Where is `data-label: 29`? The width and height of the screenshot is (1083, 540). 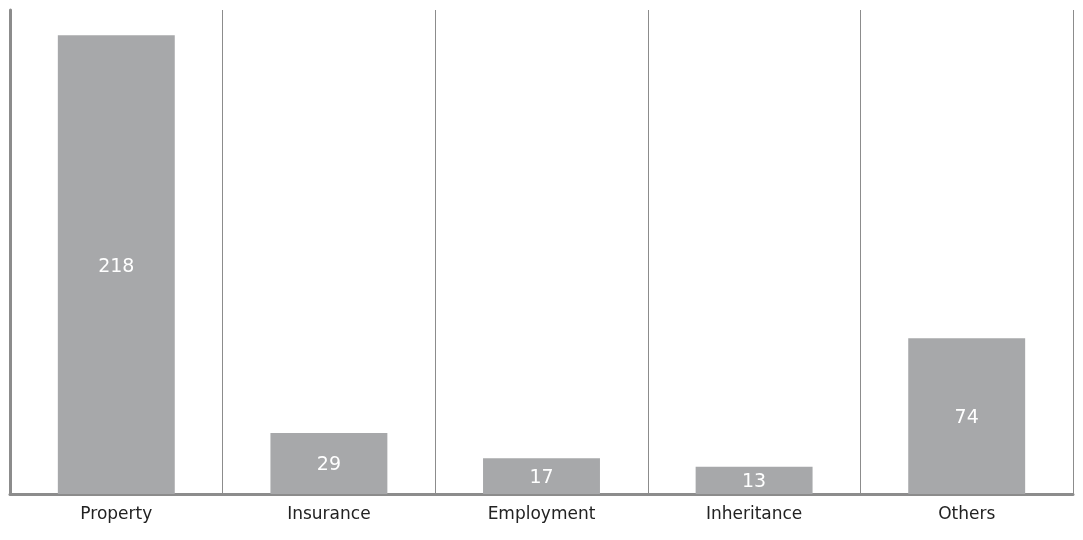
data-label: 29 is located at coordinates (328, 463).